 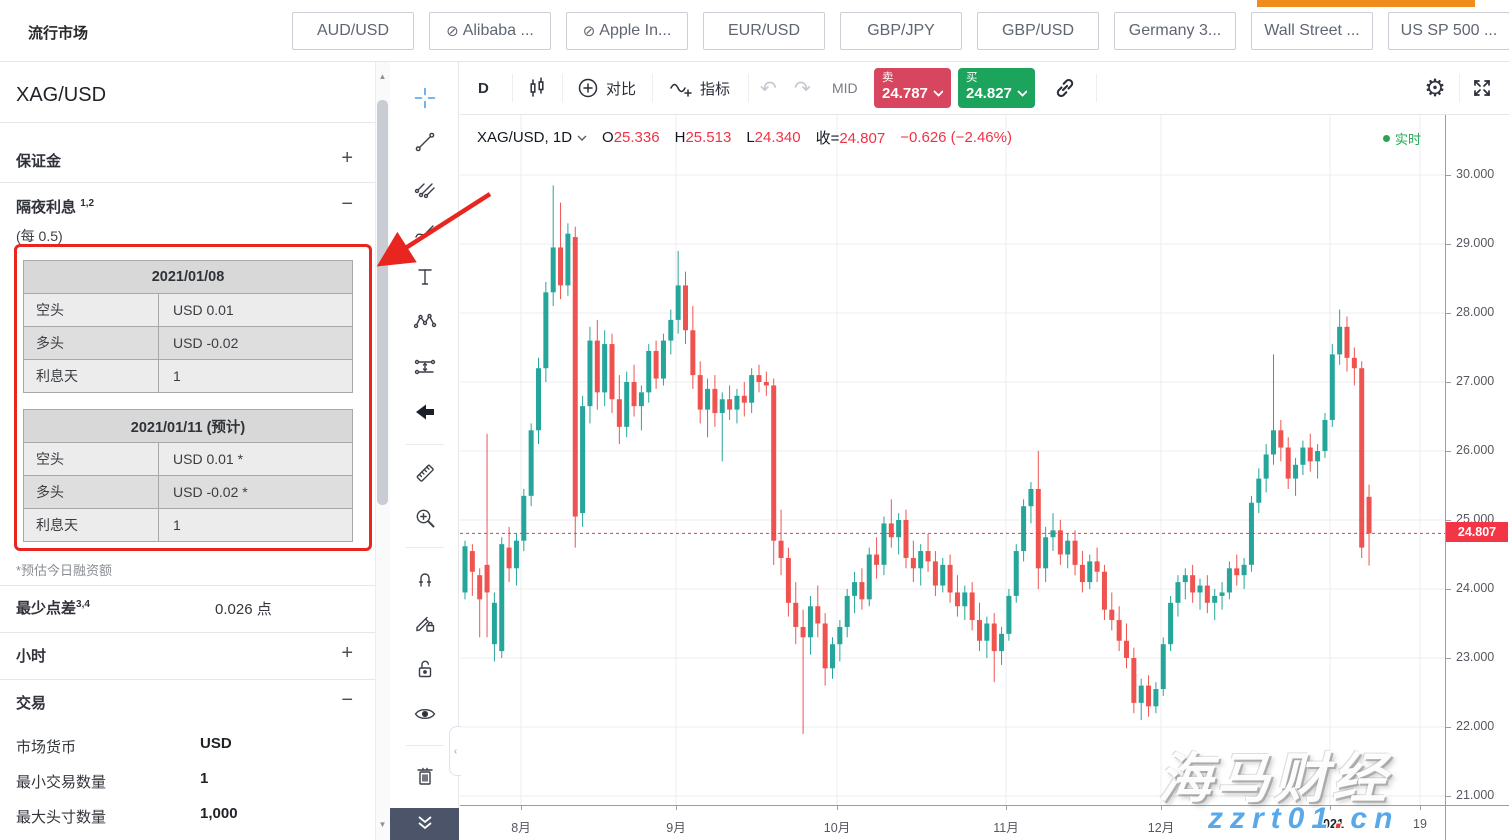 I want to click on time-tick, so click(x=676, y=807).